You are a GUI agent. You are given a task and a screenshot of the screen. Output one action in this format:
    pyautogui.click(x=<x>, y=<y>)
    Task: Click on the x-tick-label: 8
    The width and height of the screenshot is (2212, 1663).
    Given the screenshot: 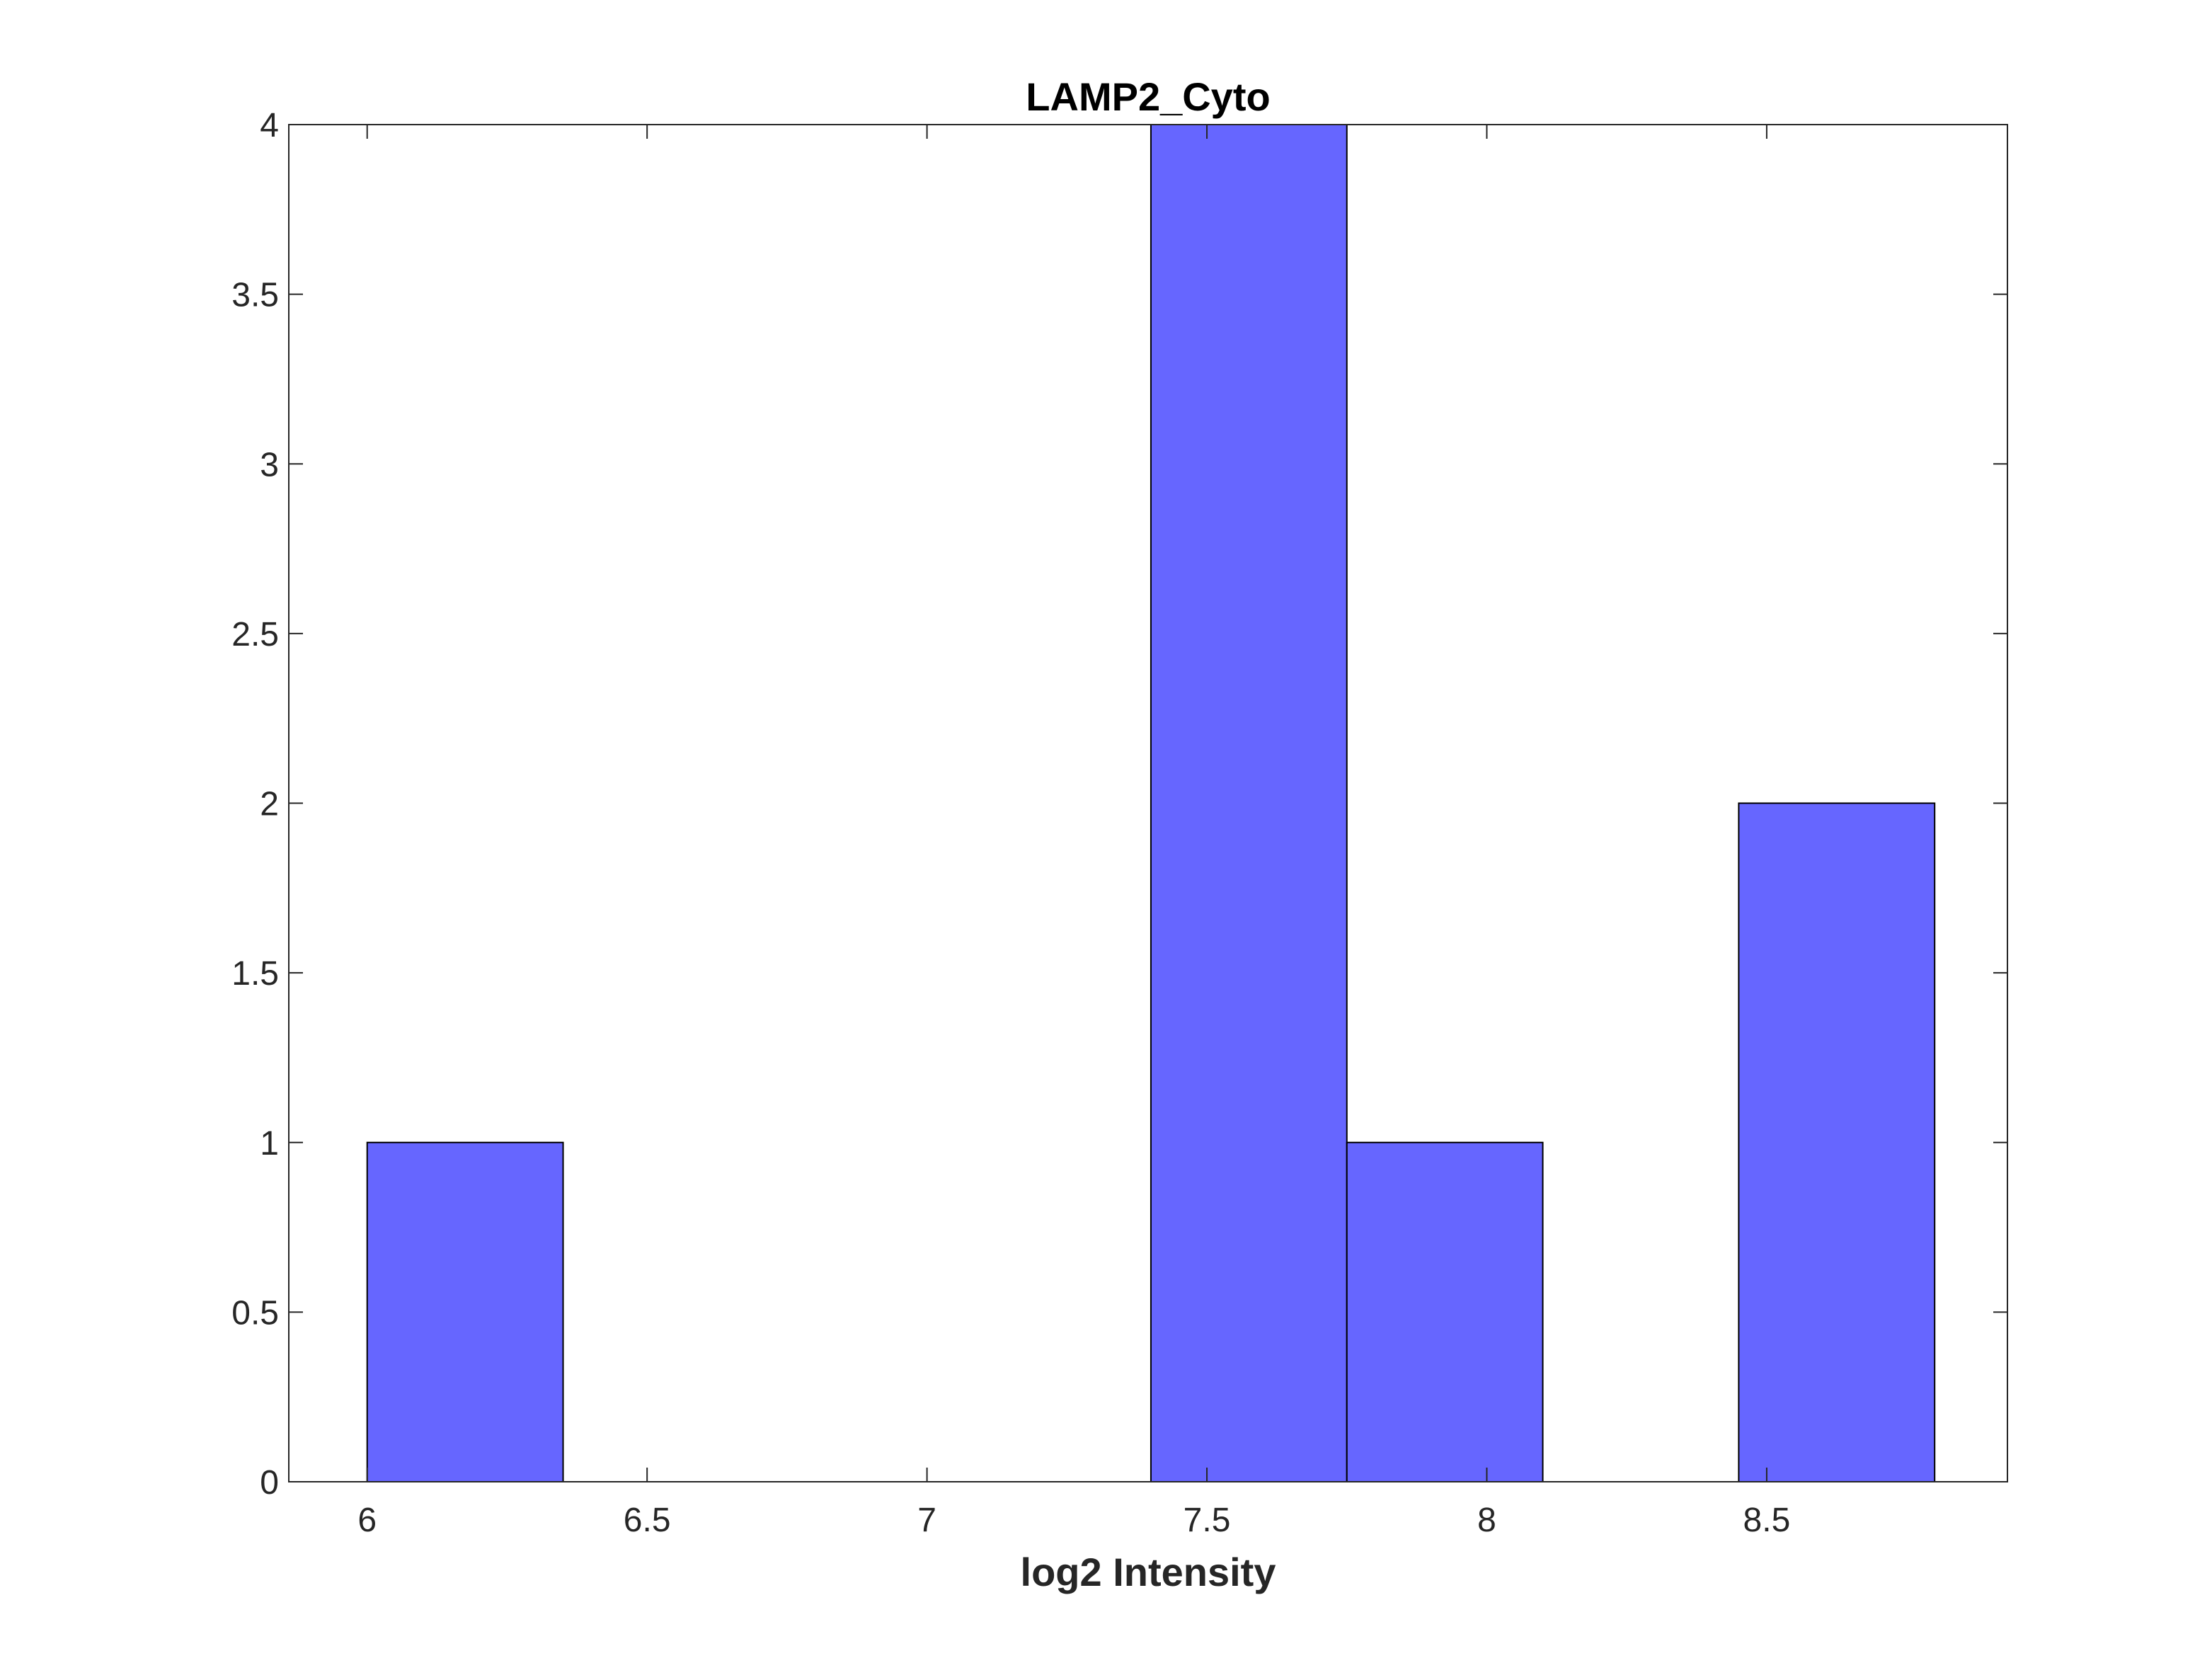 What is the action you would take?
    pyautogui.click(x=1487, y=1520)
    